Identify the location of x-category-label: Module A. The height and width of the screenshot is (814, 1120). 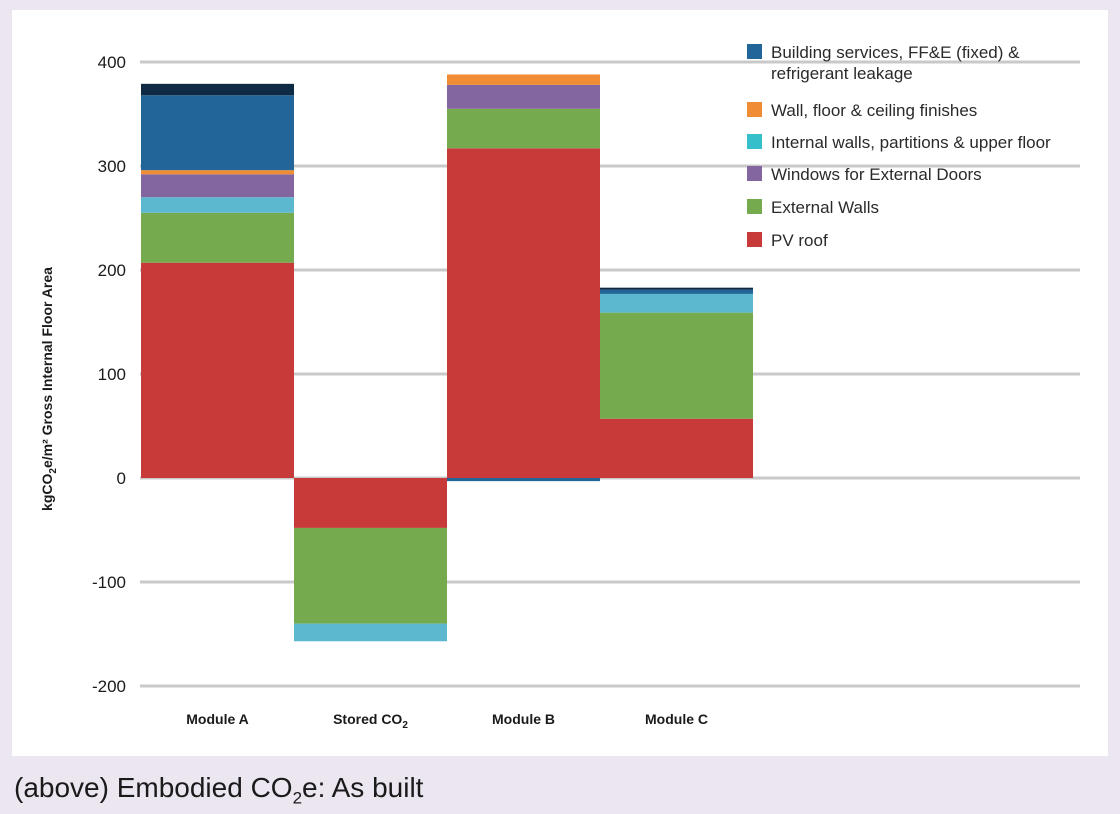
(217, 719).